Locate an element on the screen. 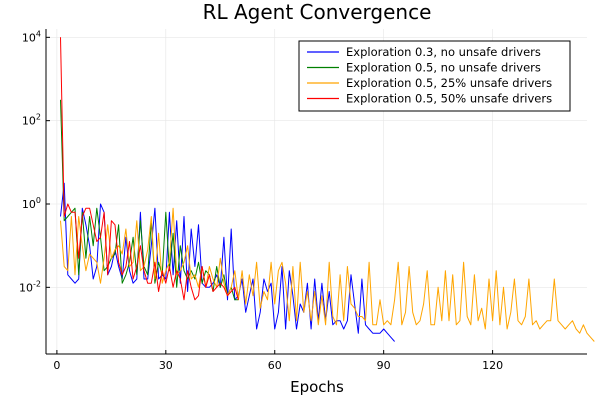  x-tick-label: 60 is located at coordinates (275, 365).